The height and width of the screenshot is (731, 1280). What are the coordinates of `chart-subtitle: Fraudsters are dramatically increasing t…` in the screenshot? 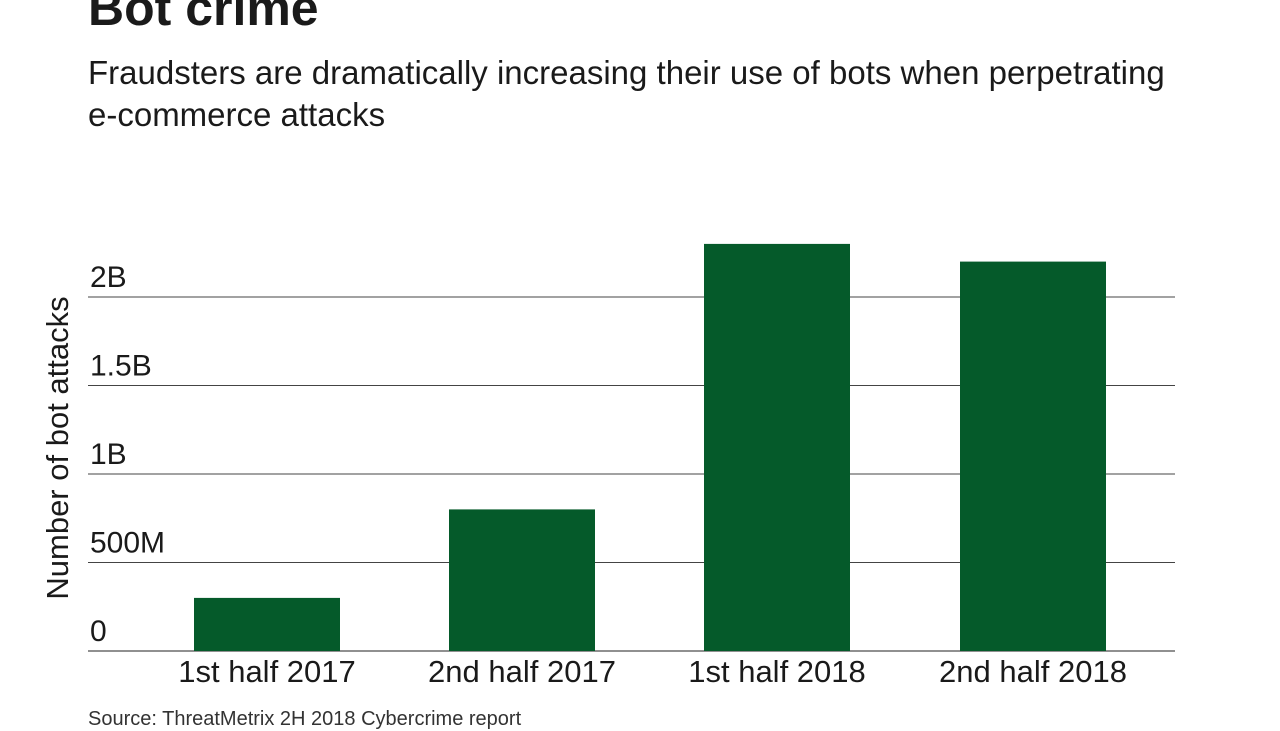 It's located at (626, 93).